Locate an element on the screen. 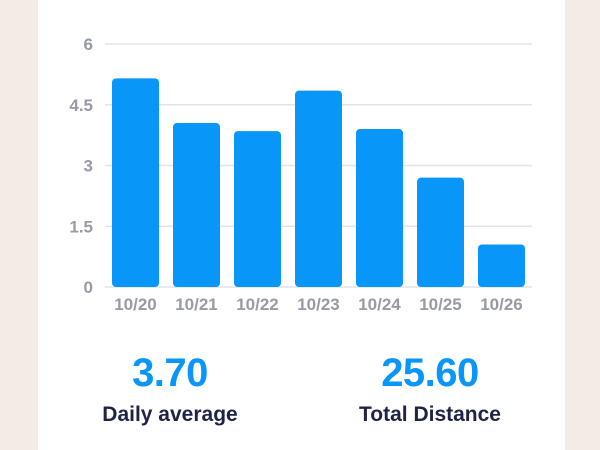 This screenshot has width=600, height=450. y-tick-label: 6 is located at coordinates (88, 44).